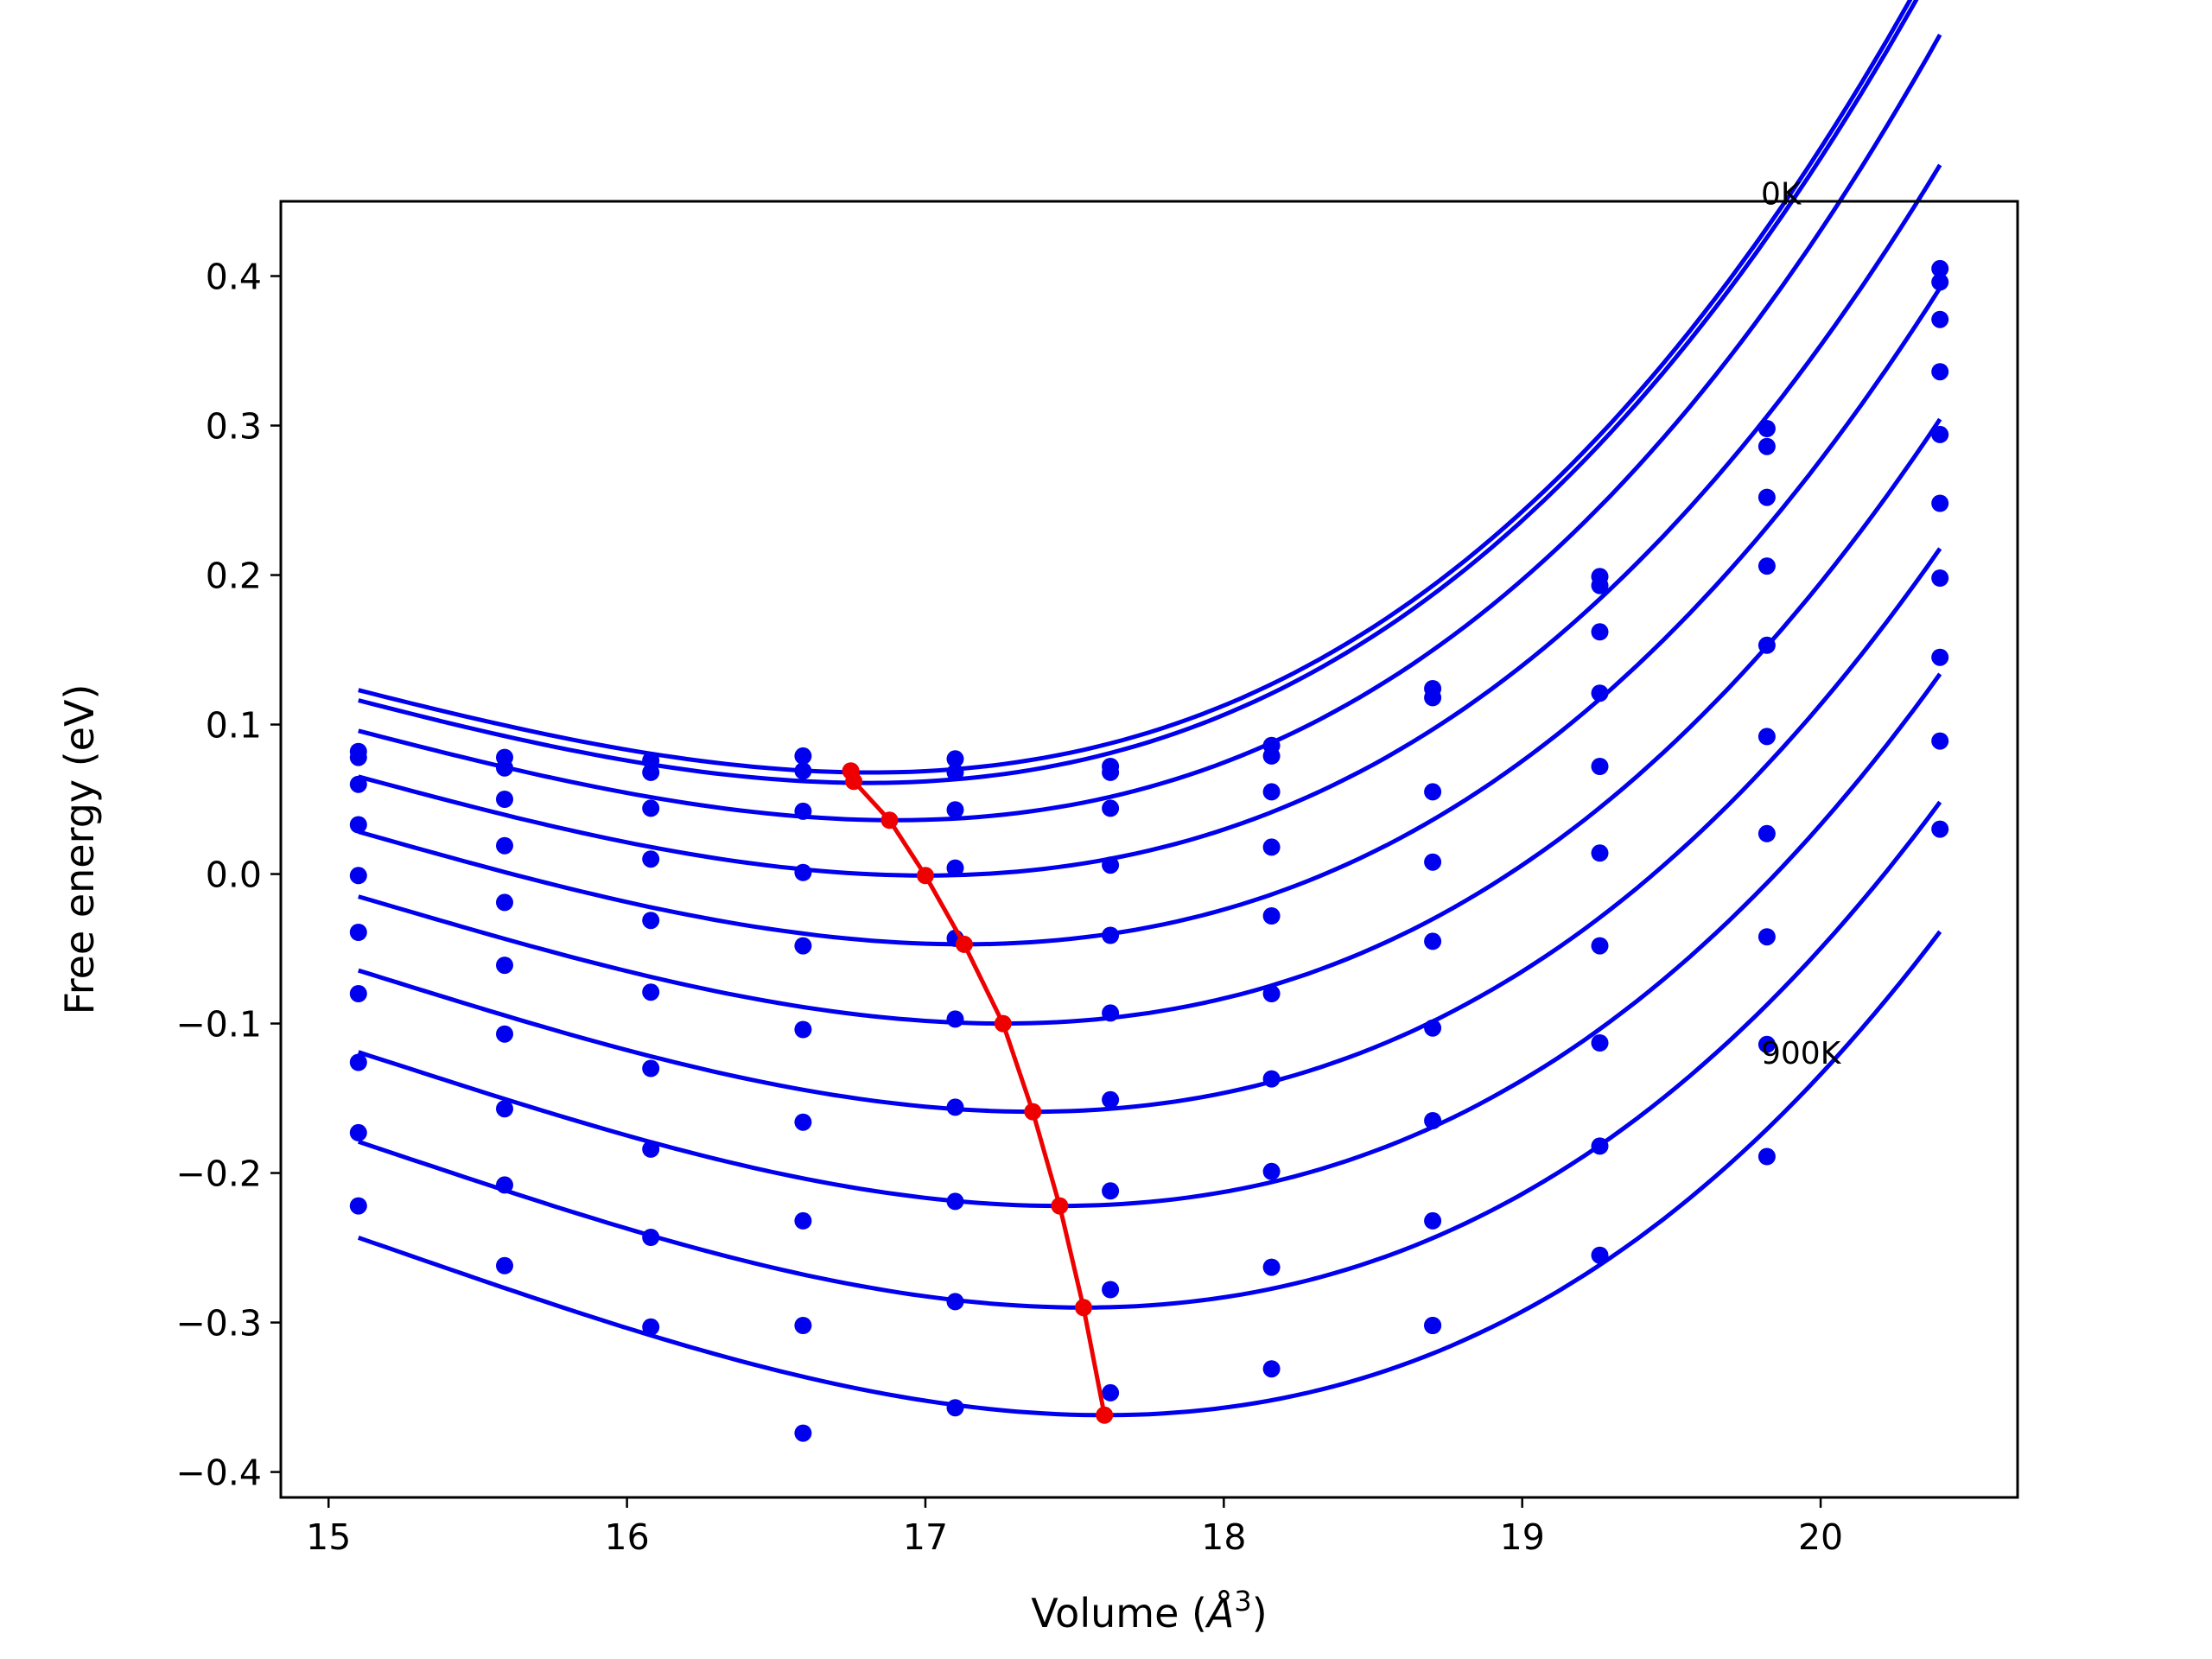  What do you see at coordinates (218, 1473) in the screenshot?
I see `y-tick-label: −0.4` at bounding box center [218, 1473].